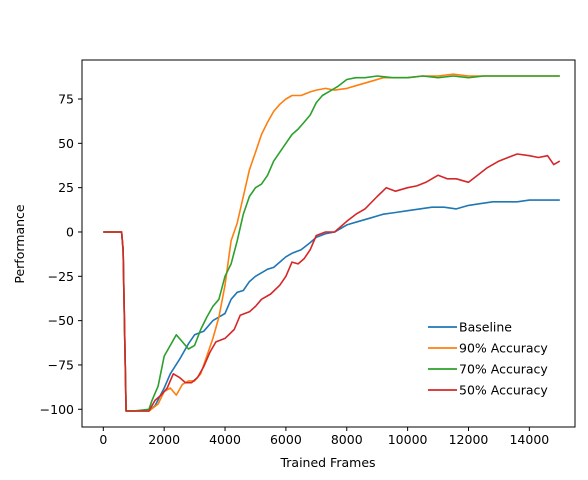 Image resolution: width=588 pixels, height=480 pixels. Describe the element at coordinates (225, 439) in the screenshot. I see `x-tick-label: 4000` at that location.